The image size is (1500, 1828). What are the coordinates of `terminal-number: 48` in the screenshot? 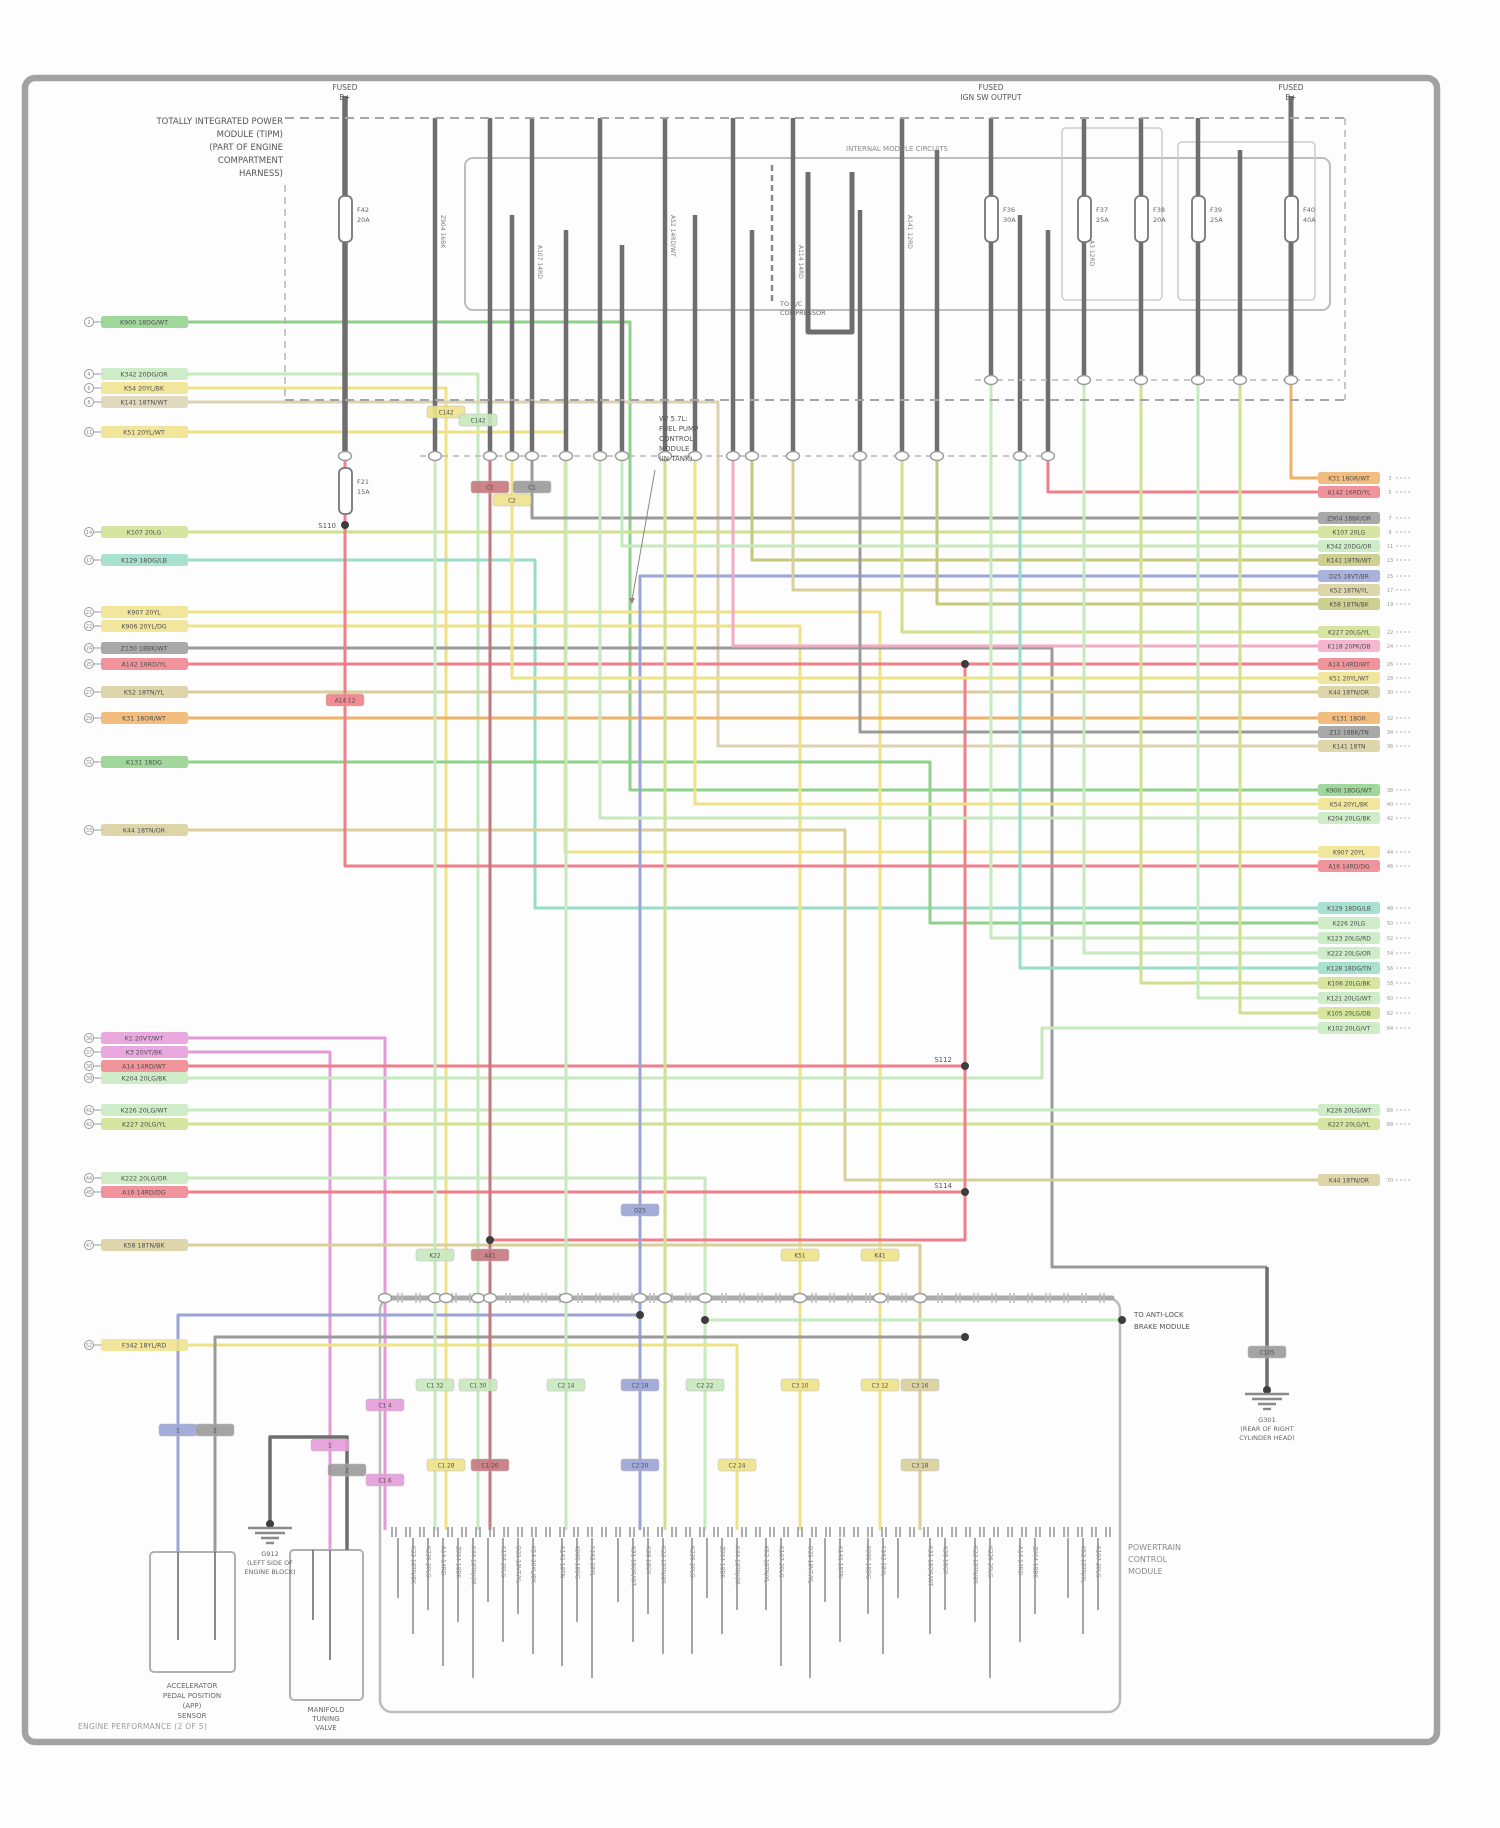 It's located at (1390, 909).